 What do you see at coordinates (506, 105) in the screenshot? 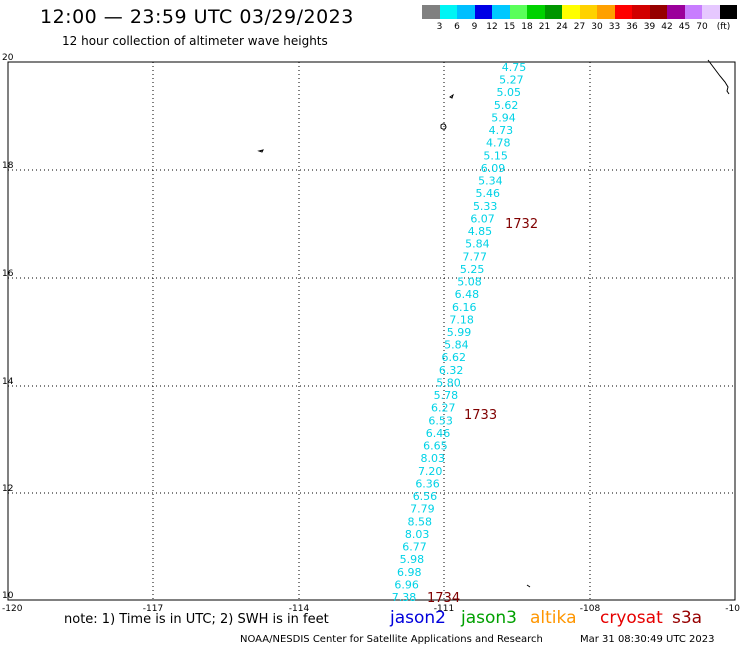
I see `wave-height-label: 5.62` at bounding box center [506, 105].